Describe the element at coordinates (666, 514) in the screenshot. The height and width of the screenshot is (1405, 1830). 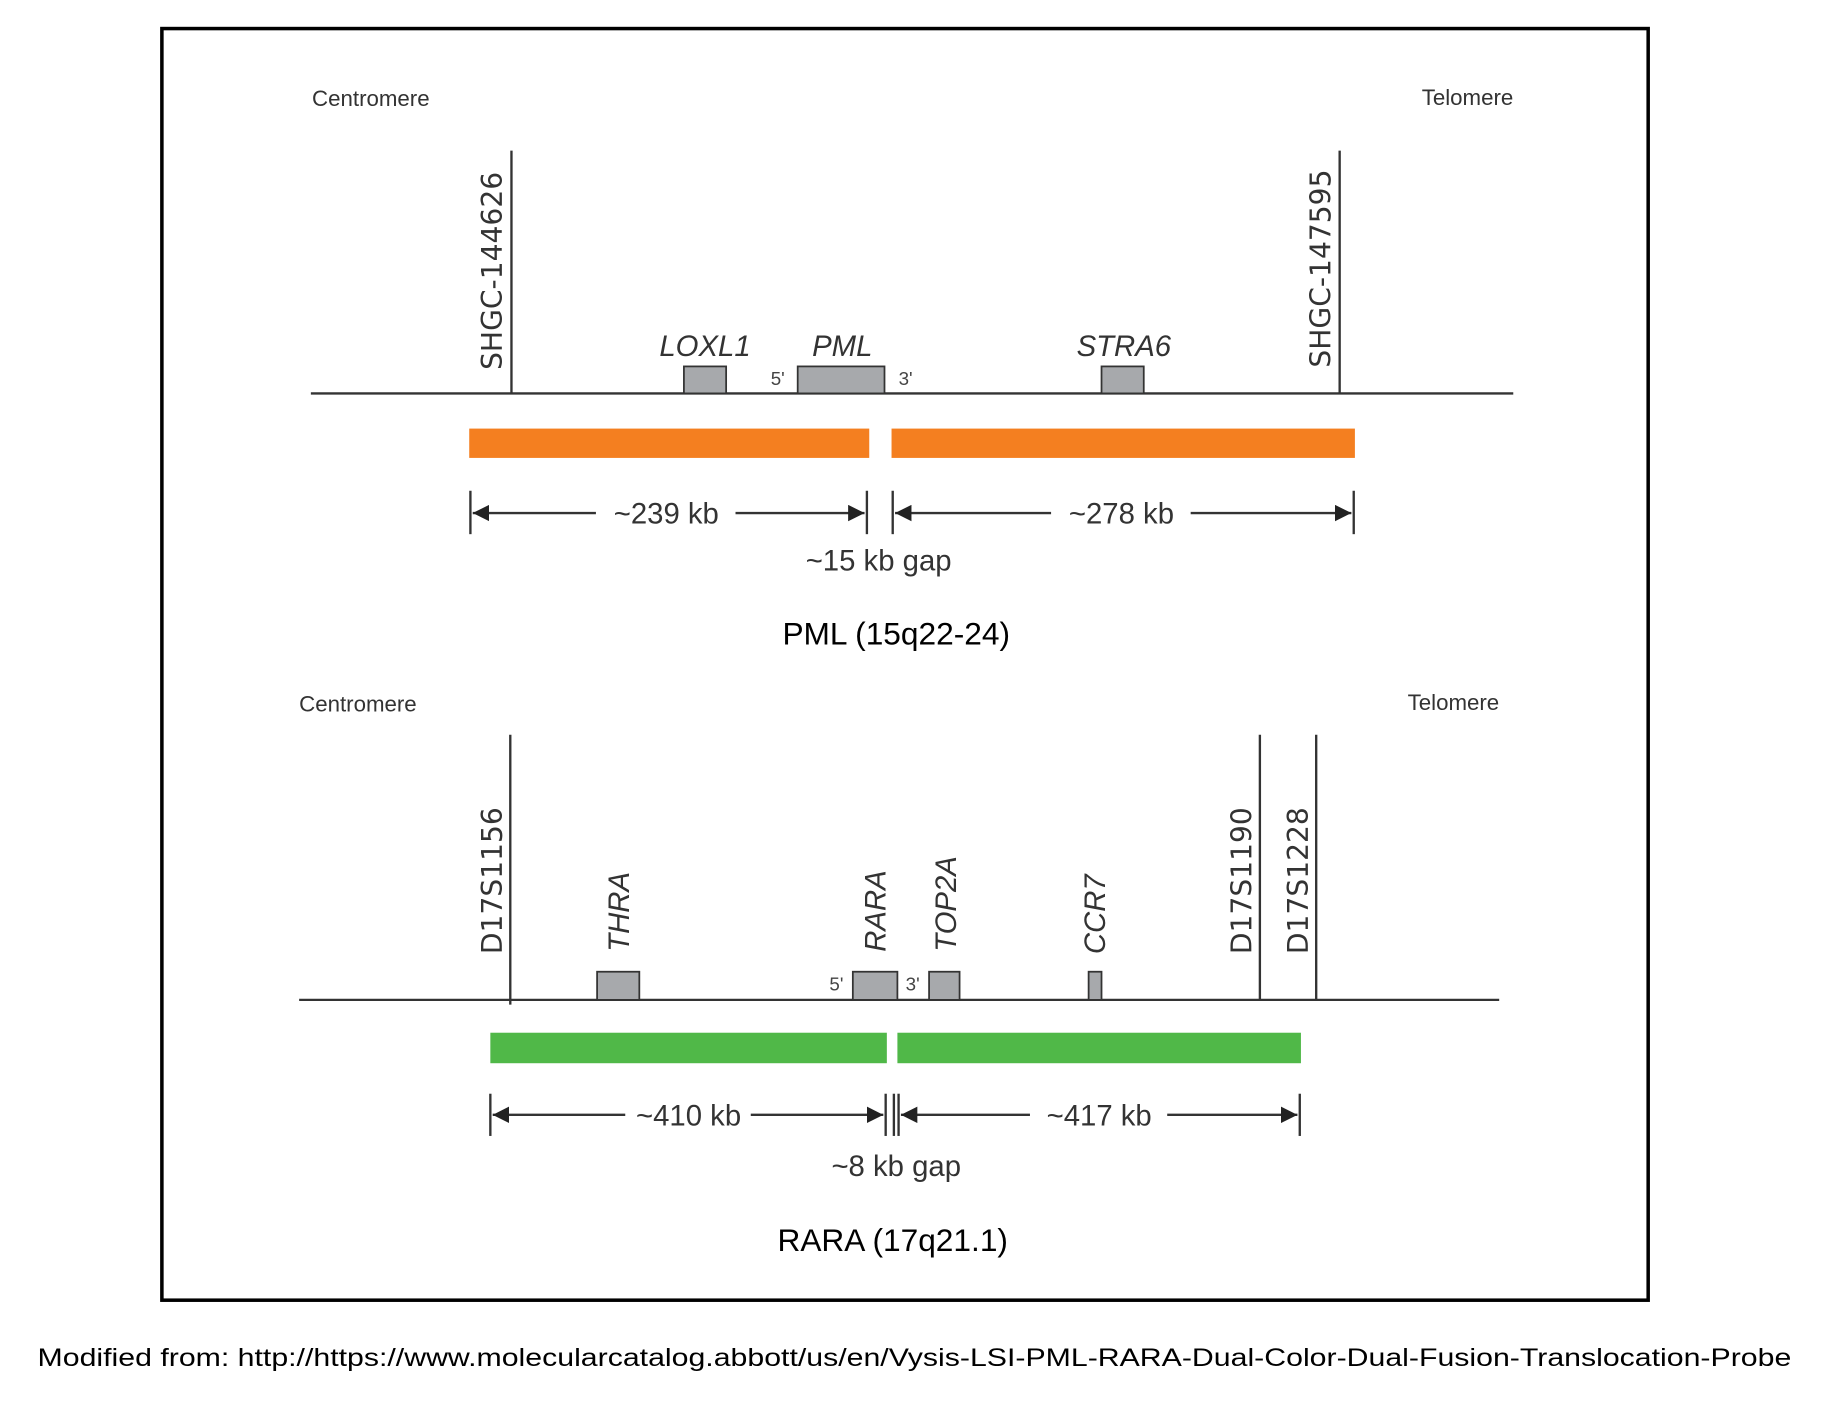
I see `pml-left-size: ~239 kb` at that location.